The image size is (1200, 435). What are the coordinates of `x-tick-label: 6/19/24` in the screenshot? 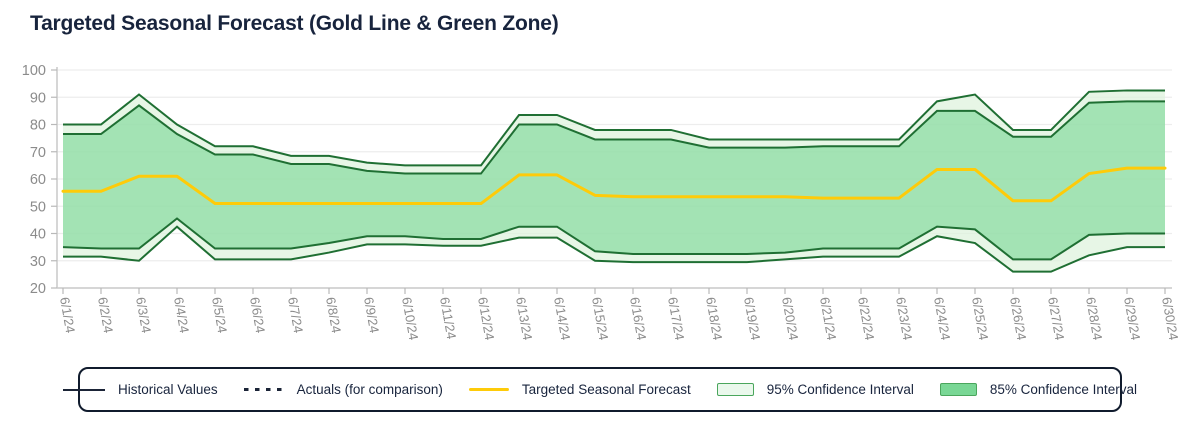 It's located at (752, 318).